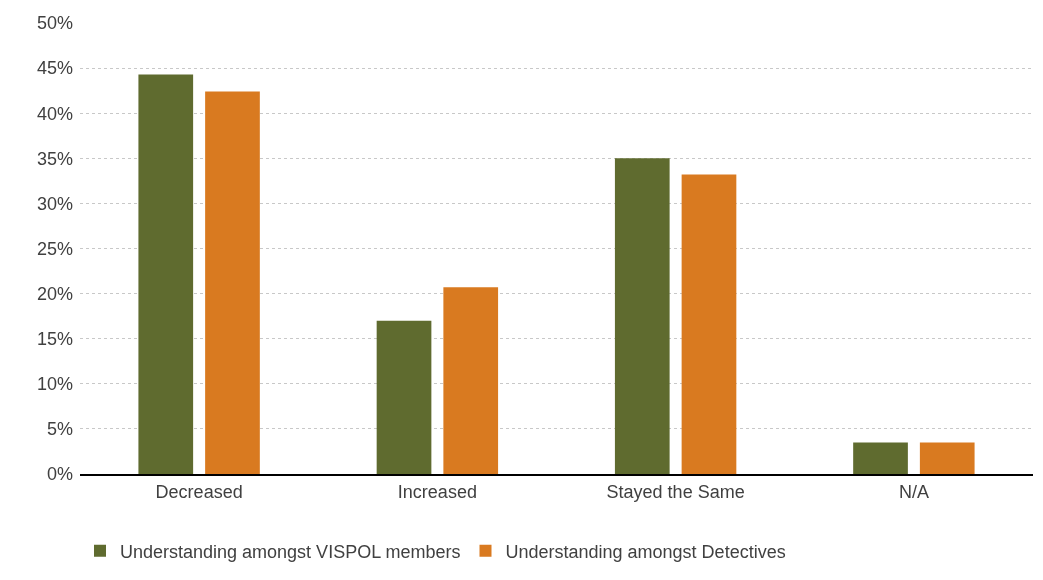 The image size is (1043, 580). What do you see at coordinates (54, 248) in the screenshot?
I see `y-tick-label: 25%` at bounding box center [54, 248].